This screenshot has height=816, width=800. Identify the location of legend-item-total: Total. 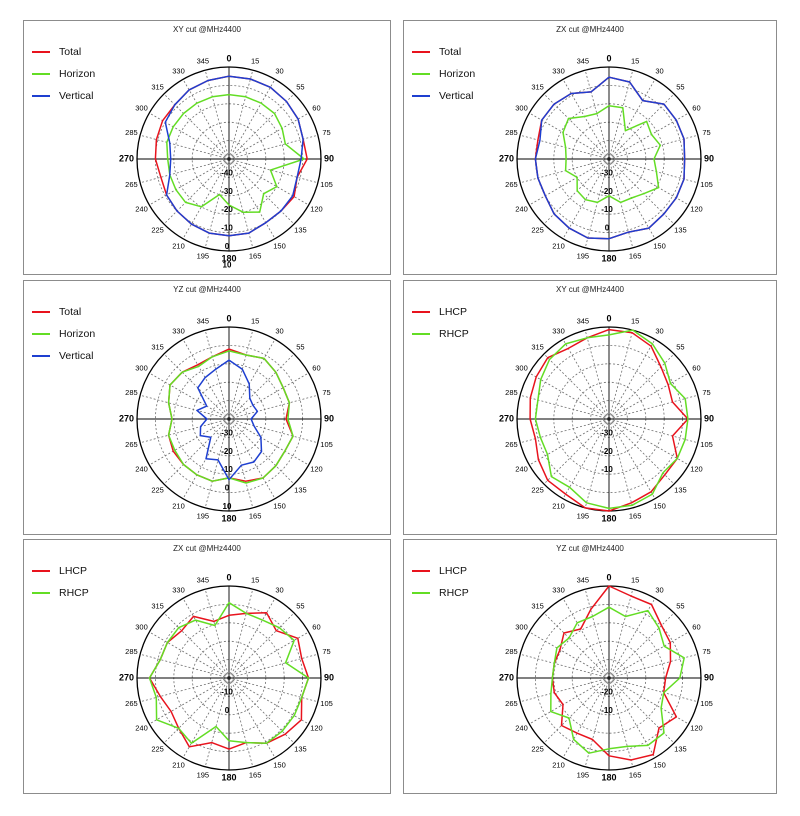
(63, 312).